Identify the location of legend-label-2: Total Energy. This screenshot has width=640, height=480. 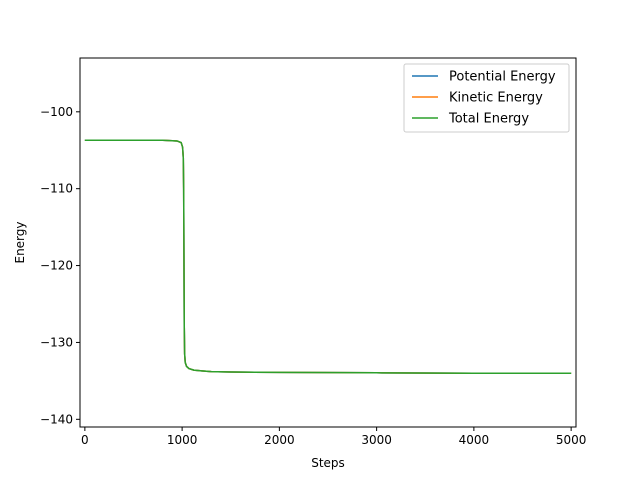
(488, 119).